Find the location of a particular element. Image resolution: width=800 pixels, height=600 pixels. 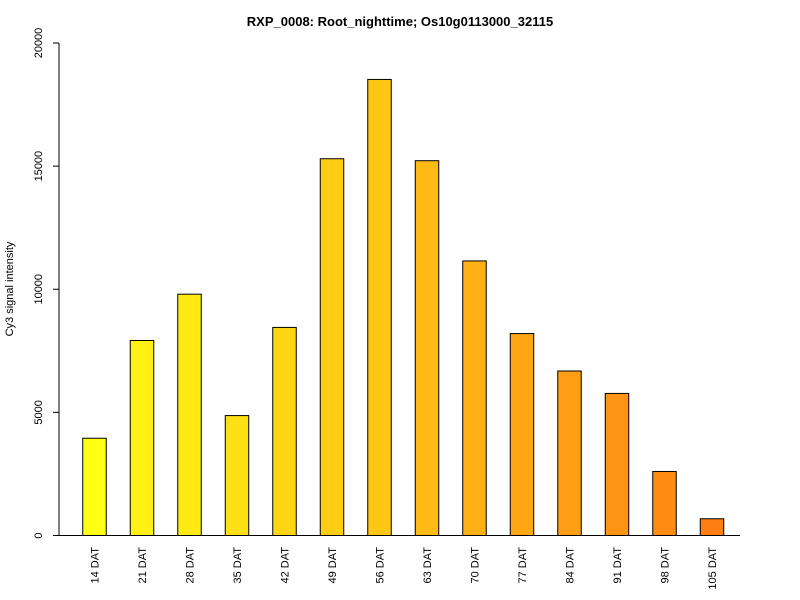

y-axis-label: Cy3 signal intensity is located at coordinates (10, 288).